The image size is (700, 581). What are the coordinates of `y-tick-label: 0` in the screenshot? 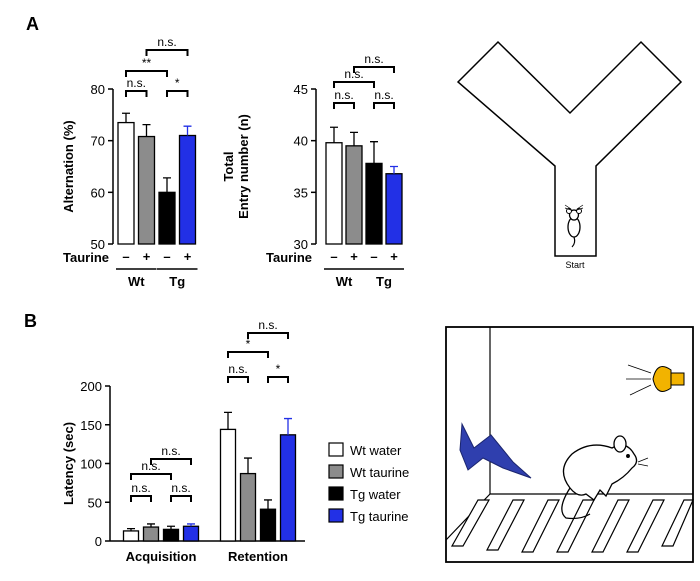 It's located at (98, 541).